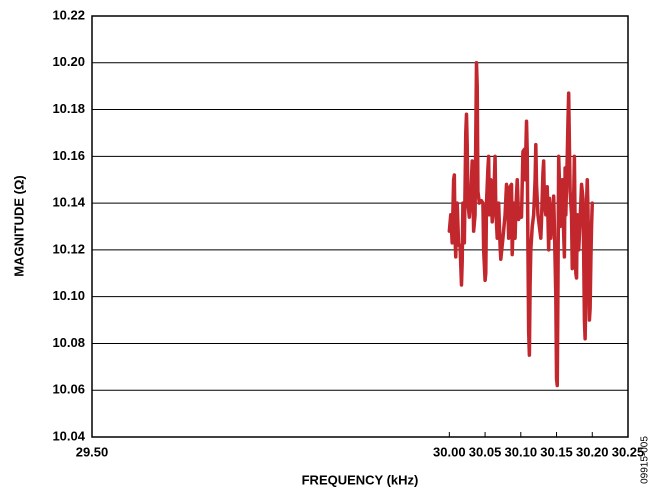 This screenshot has height=493, width=655. I want to click on y-tick-label: 10.10, so click(68, 295).